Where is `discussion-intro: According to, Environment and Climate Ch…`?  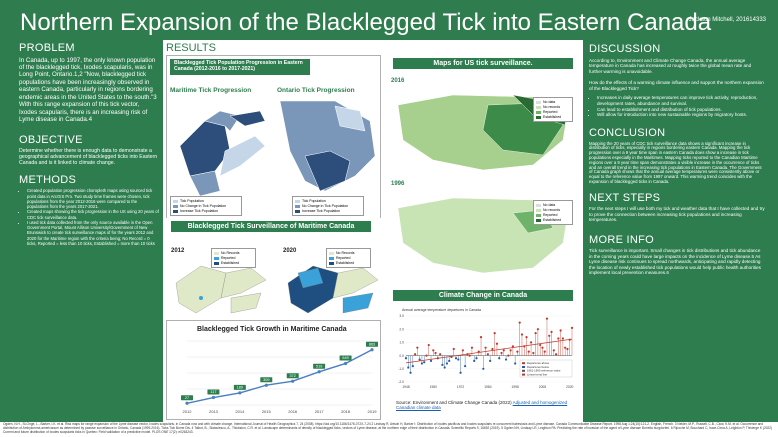 discussion-intro: According to, Environment and Climate Ch… is located at coordinates (670, 65).